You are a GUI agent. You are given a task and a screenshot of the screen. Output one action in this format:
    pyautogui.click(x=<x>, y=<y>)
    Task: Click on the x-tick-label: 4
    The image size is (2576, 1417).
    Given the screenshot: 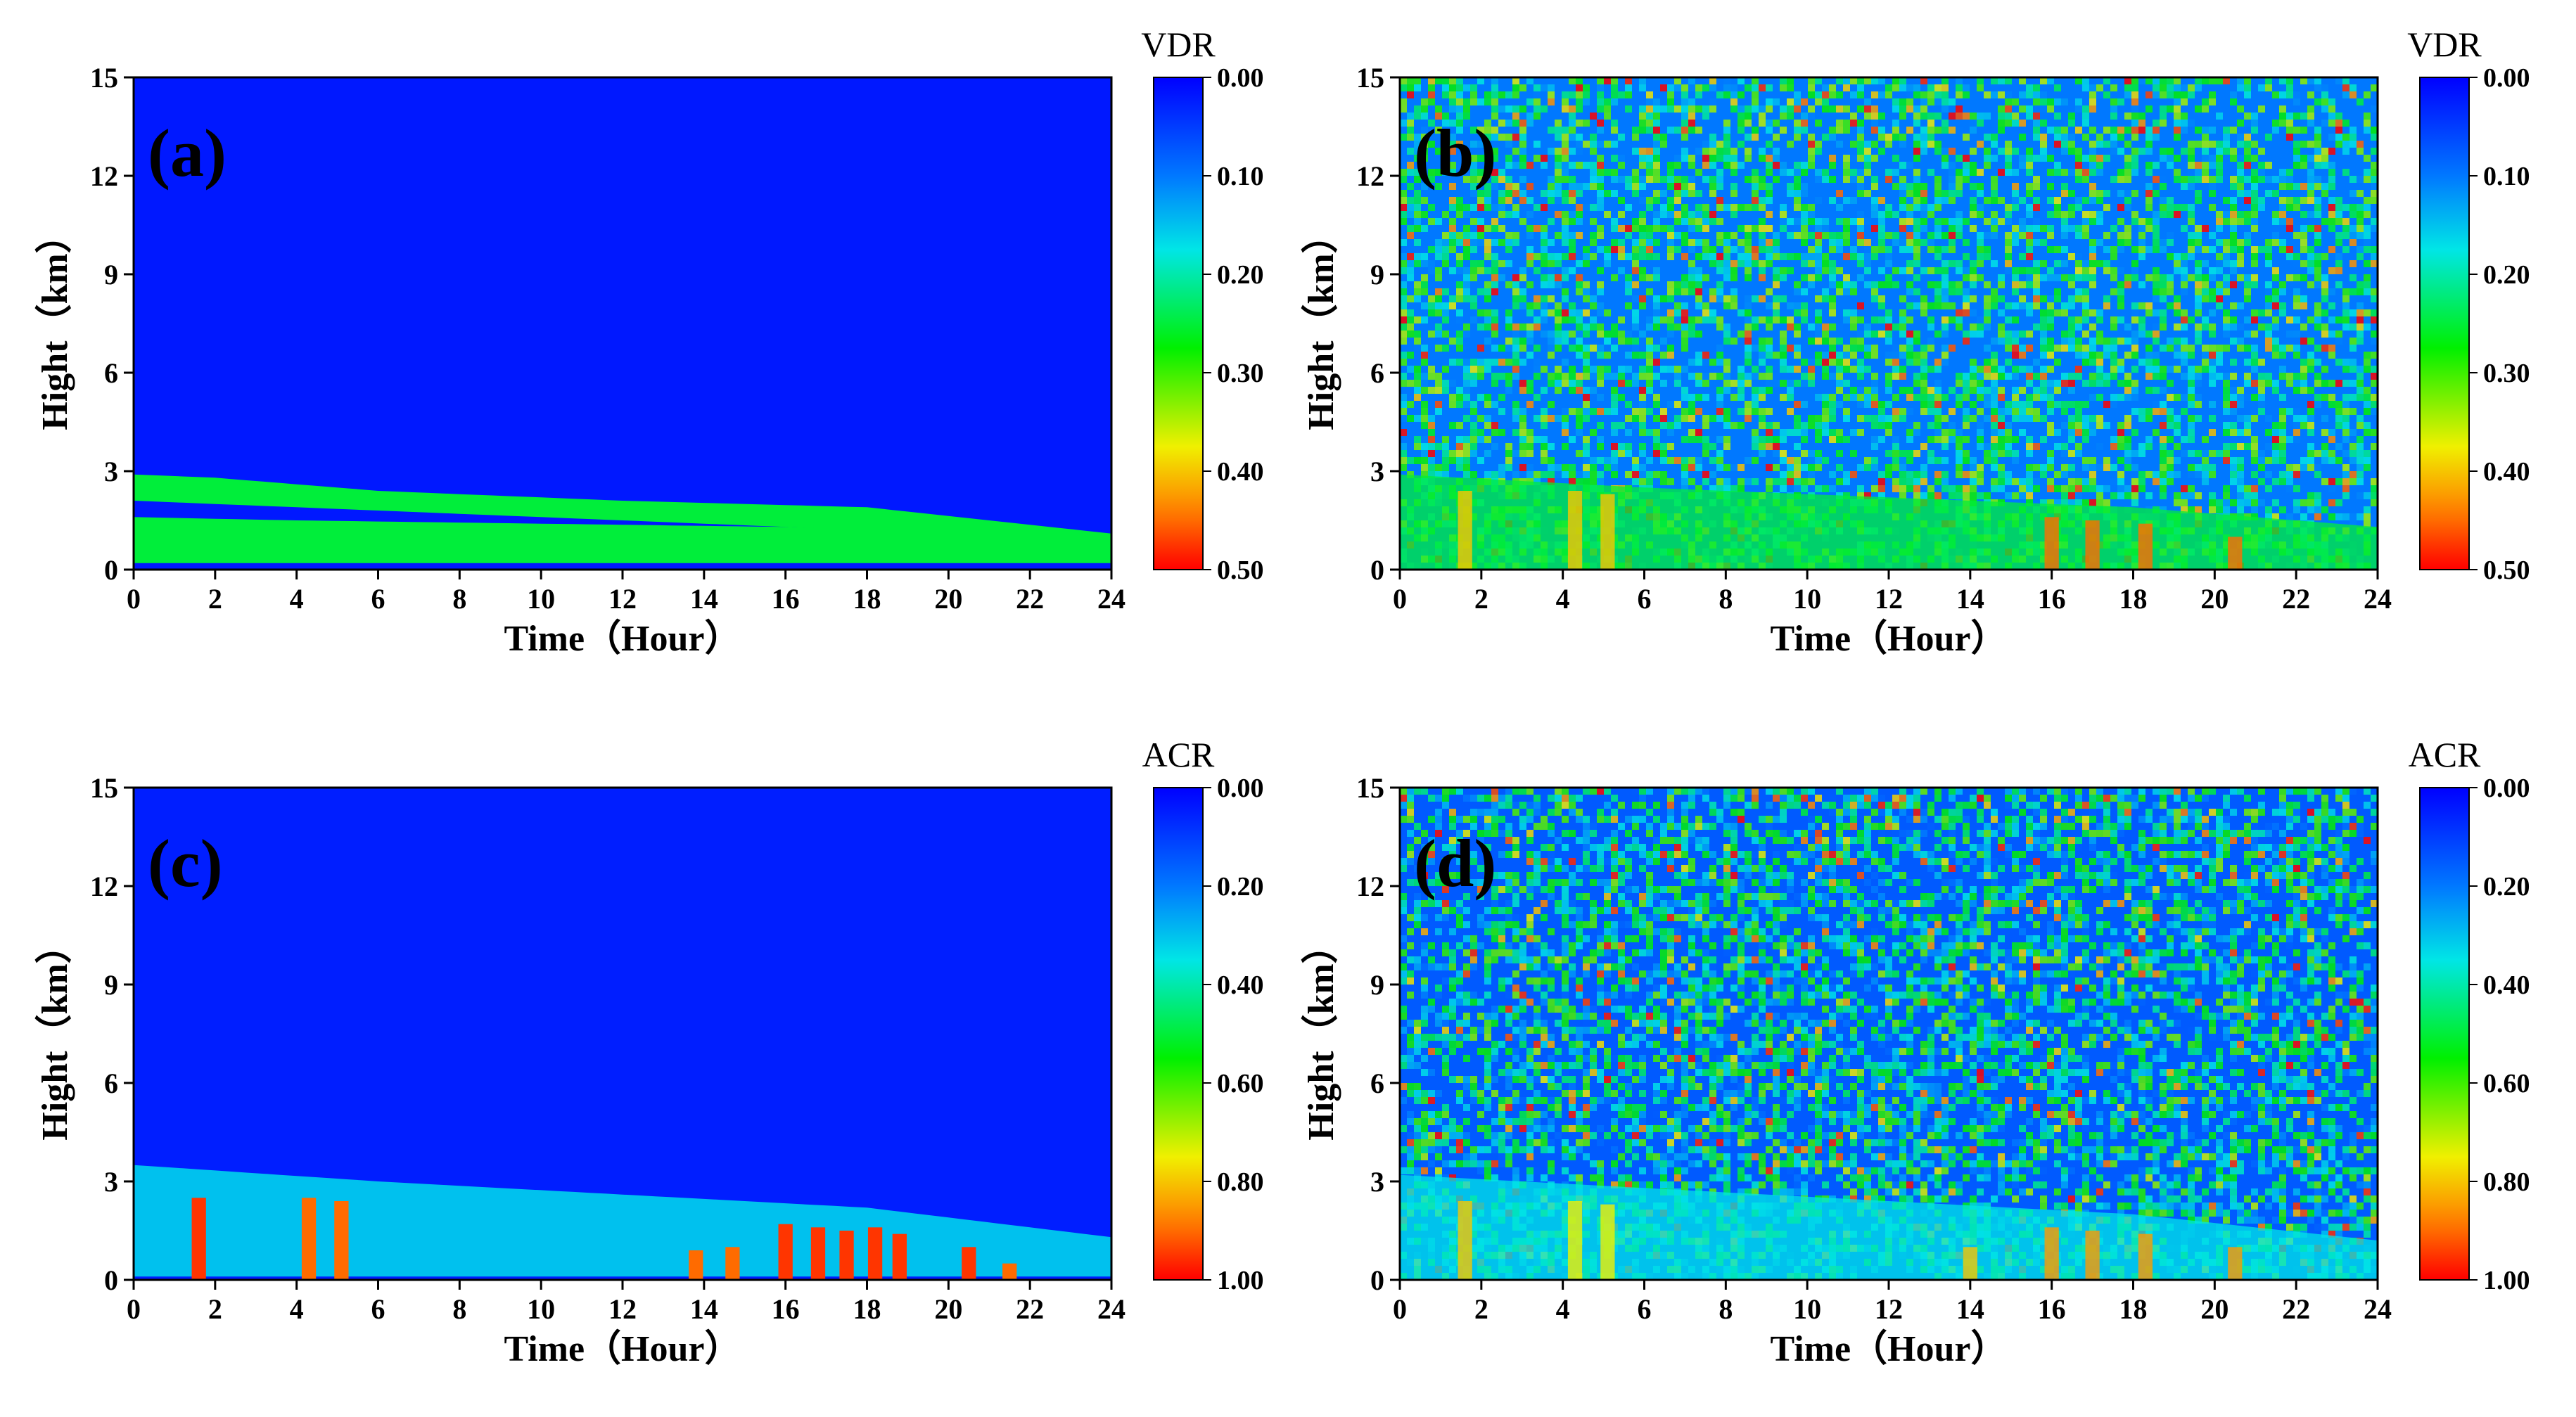 What is the action you would take?
    pyautogui.click(x=297, y=1309)
    